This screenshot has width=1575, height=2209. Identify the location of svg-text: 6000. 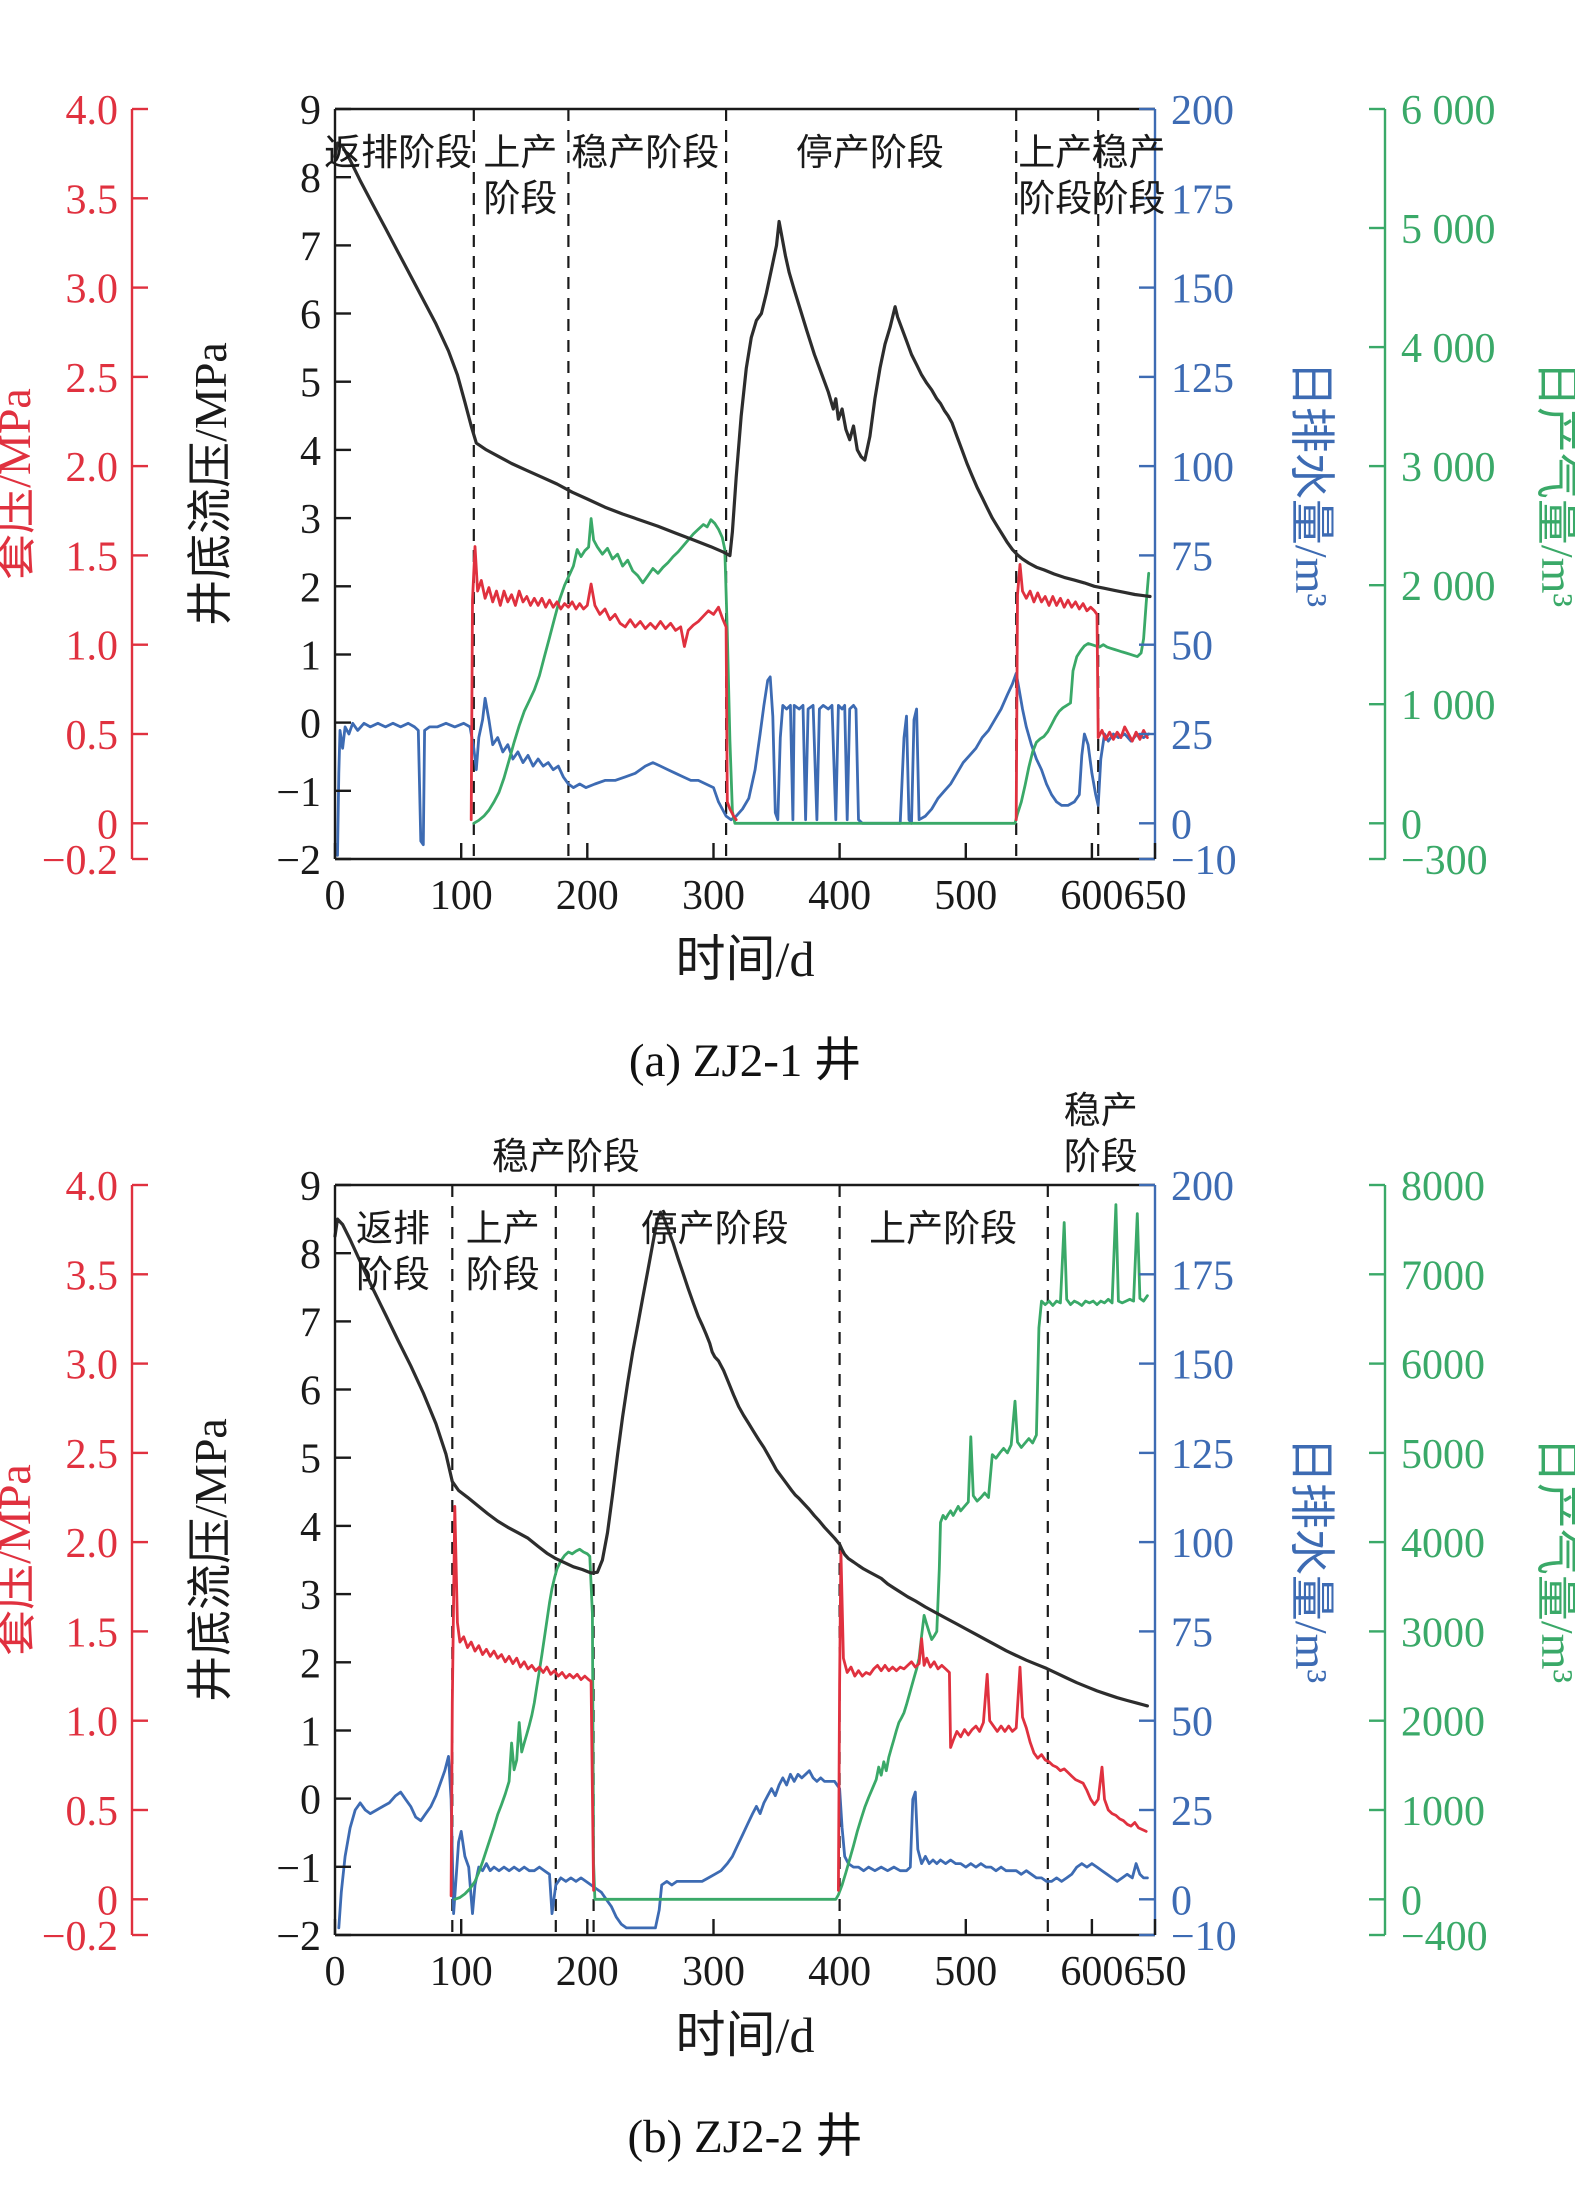
(1443, 1366).